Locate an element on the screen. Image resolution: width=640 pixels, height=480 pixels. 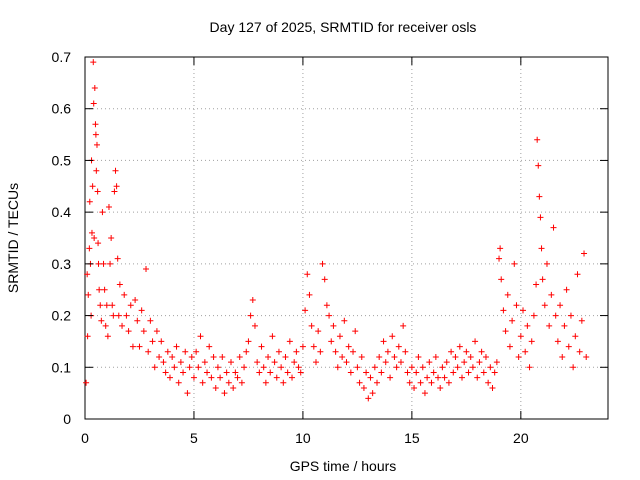
y-tick-label: 0.7 is located at coordinates (62, 57).